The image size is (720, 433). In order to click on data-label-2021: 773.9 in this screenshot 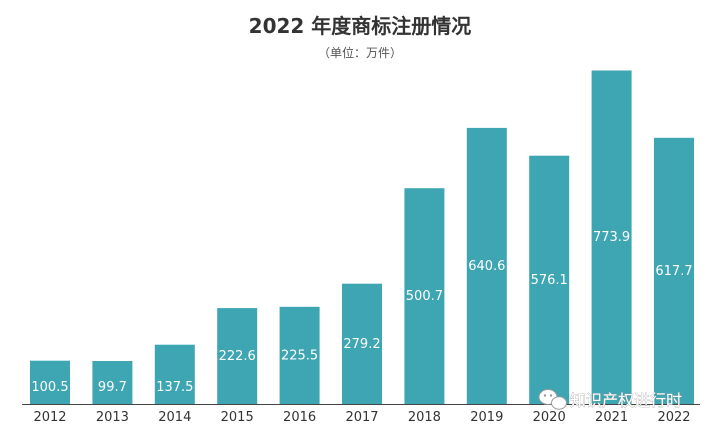, I will do `click(611, 237)`.